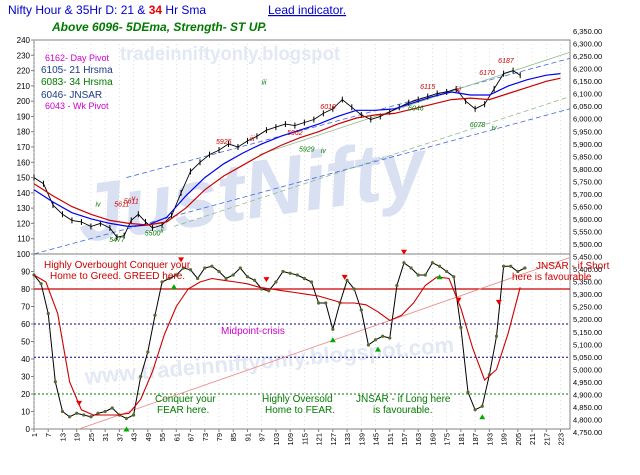 The height and width of the screenshot is (475, 640). I want to click on annotation-oversold-2: Home to FEAR., so click(300, 410).